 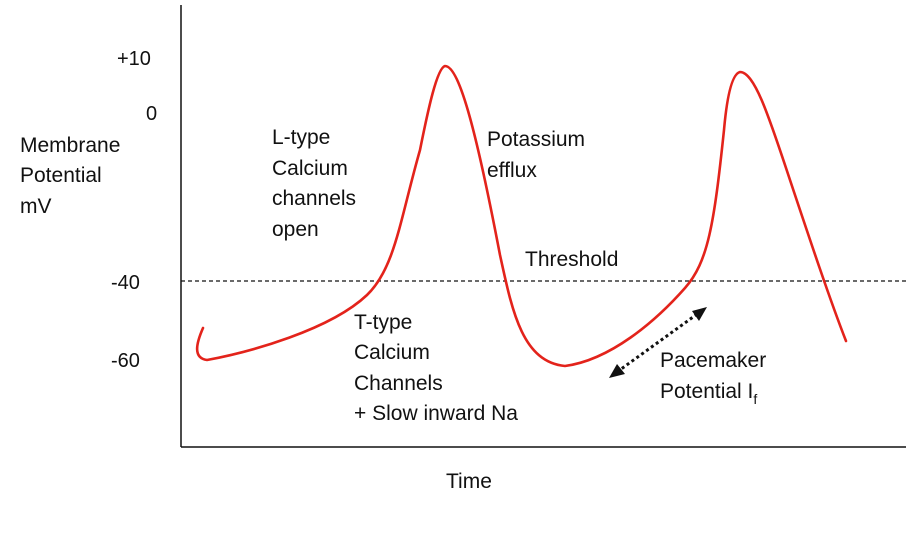 What do you see at coordinates (571, 259) in the screenshot?
I see `threshold-label: Threshold` at bounding box center [571, 259].